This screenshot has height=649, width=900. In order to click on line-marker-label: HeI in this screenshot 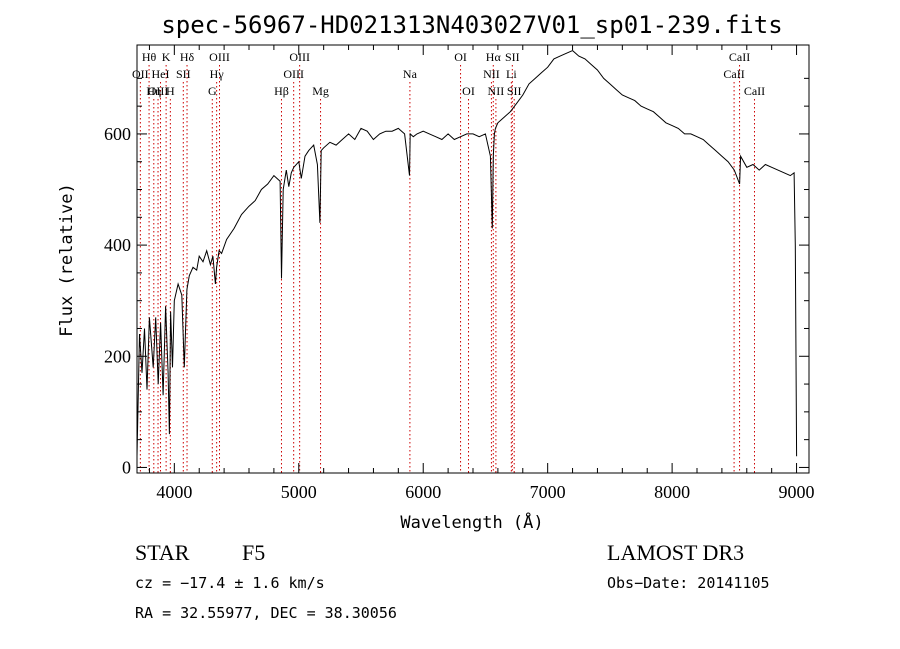, I will do `click(161, 74)`.